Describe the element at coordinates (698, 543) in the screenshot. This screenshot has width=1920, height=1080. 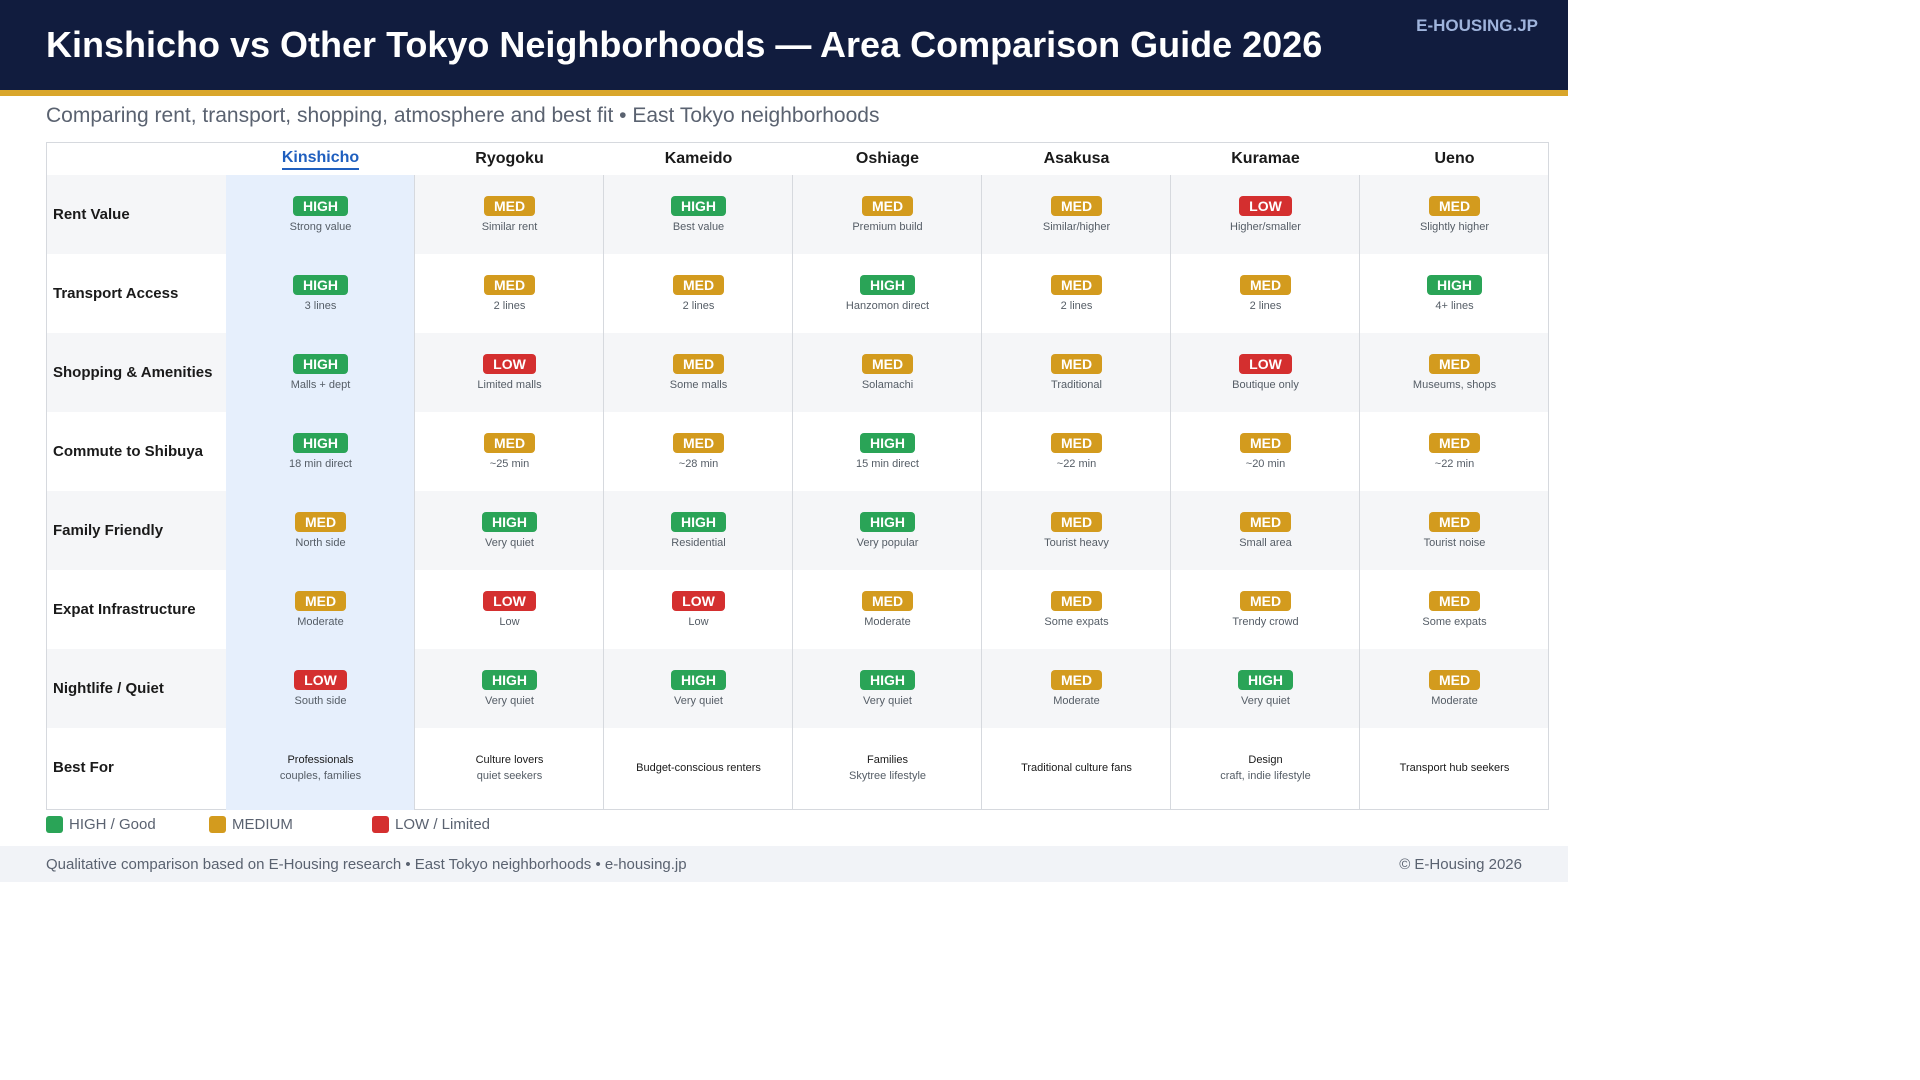
I see `rating-note: Residential` at that location.